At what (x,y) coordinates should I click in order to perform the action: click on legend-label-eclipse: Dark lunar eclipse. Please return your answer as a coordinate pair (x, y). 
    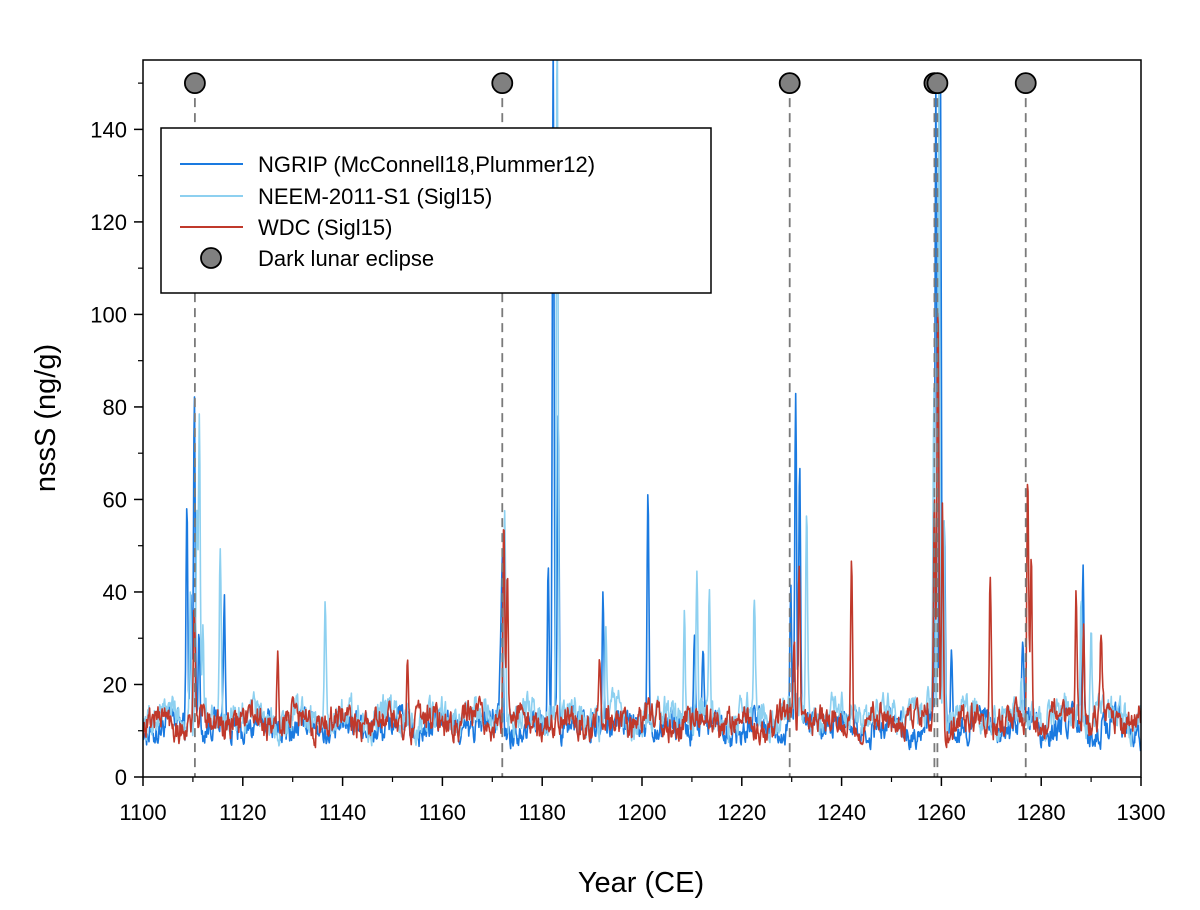
    Looking at the image, I should click on (346, 258).